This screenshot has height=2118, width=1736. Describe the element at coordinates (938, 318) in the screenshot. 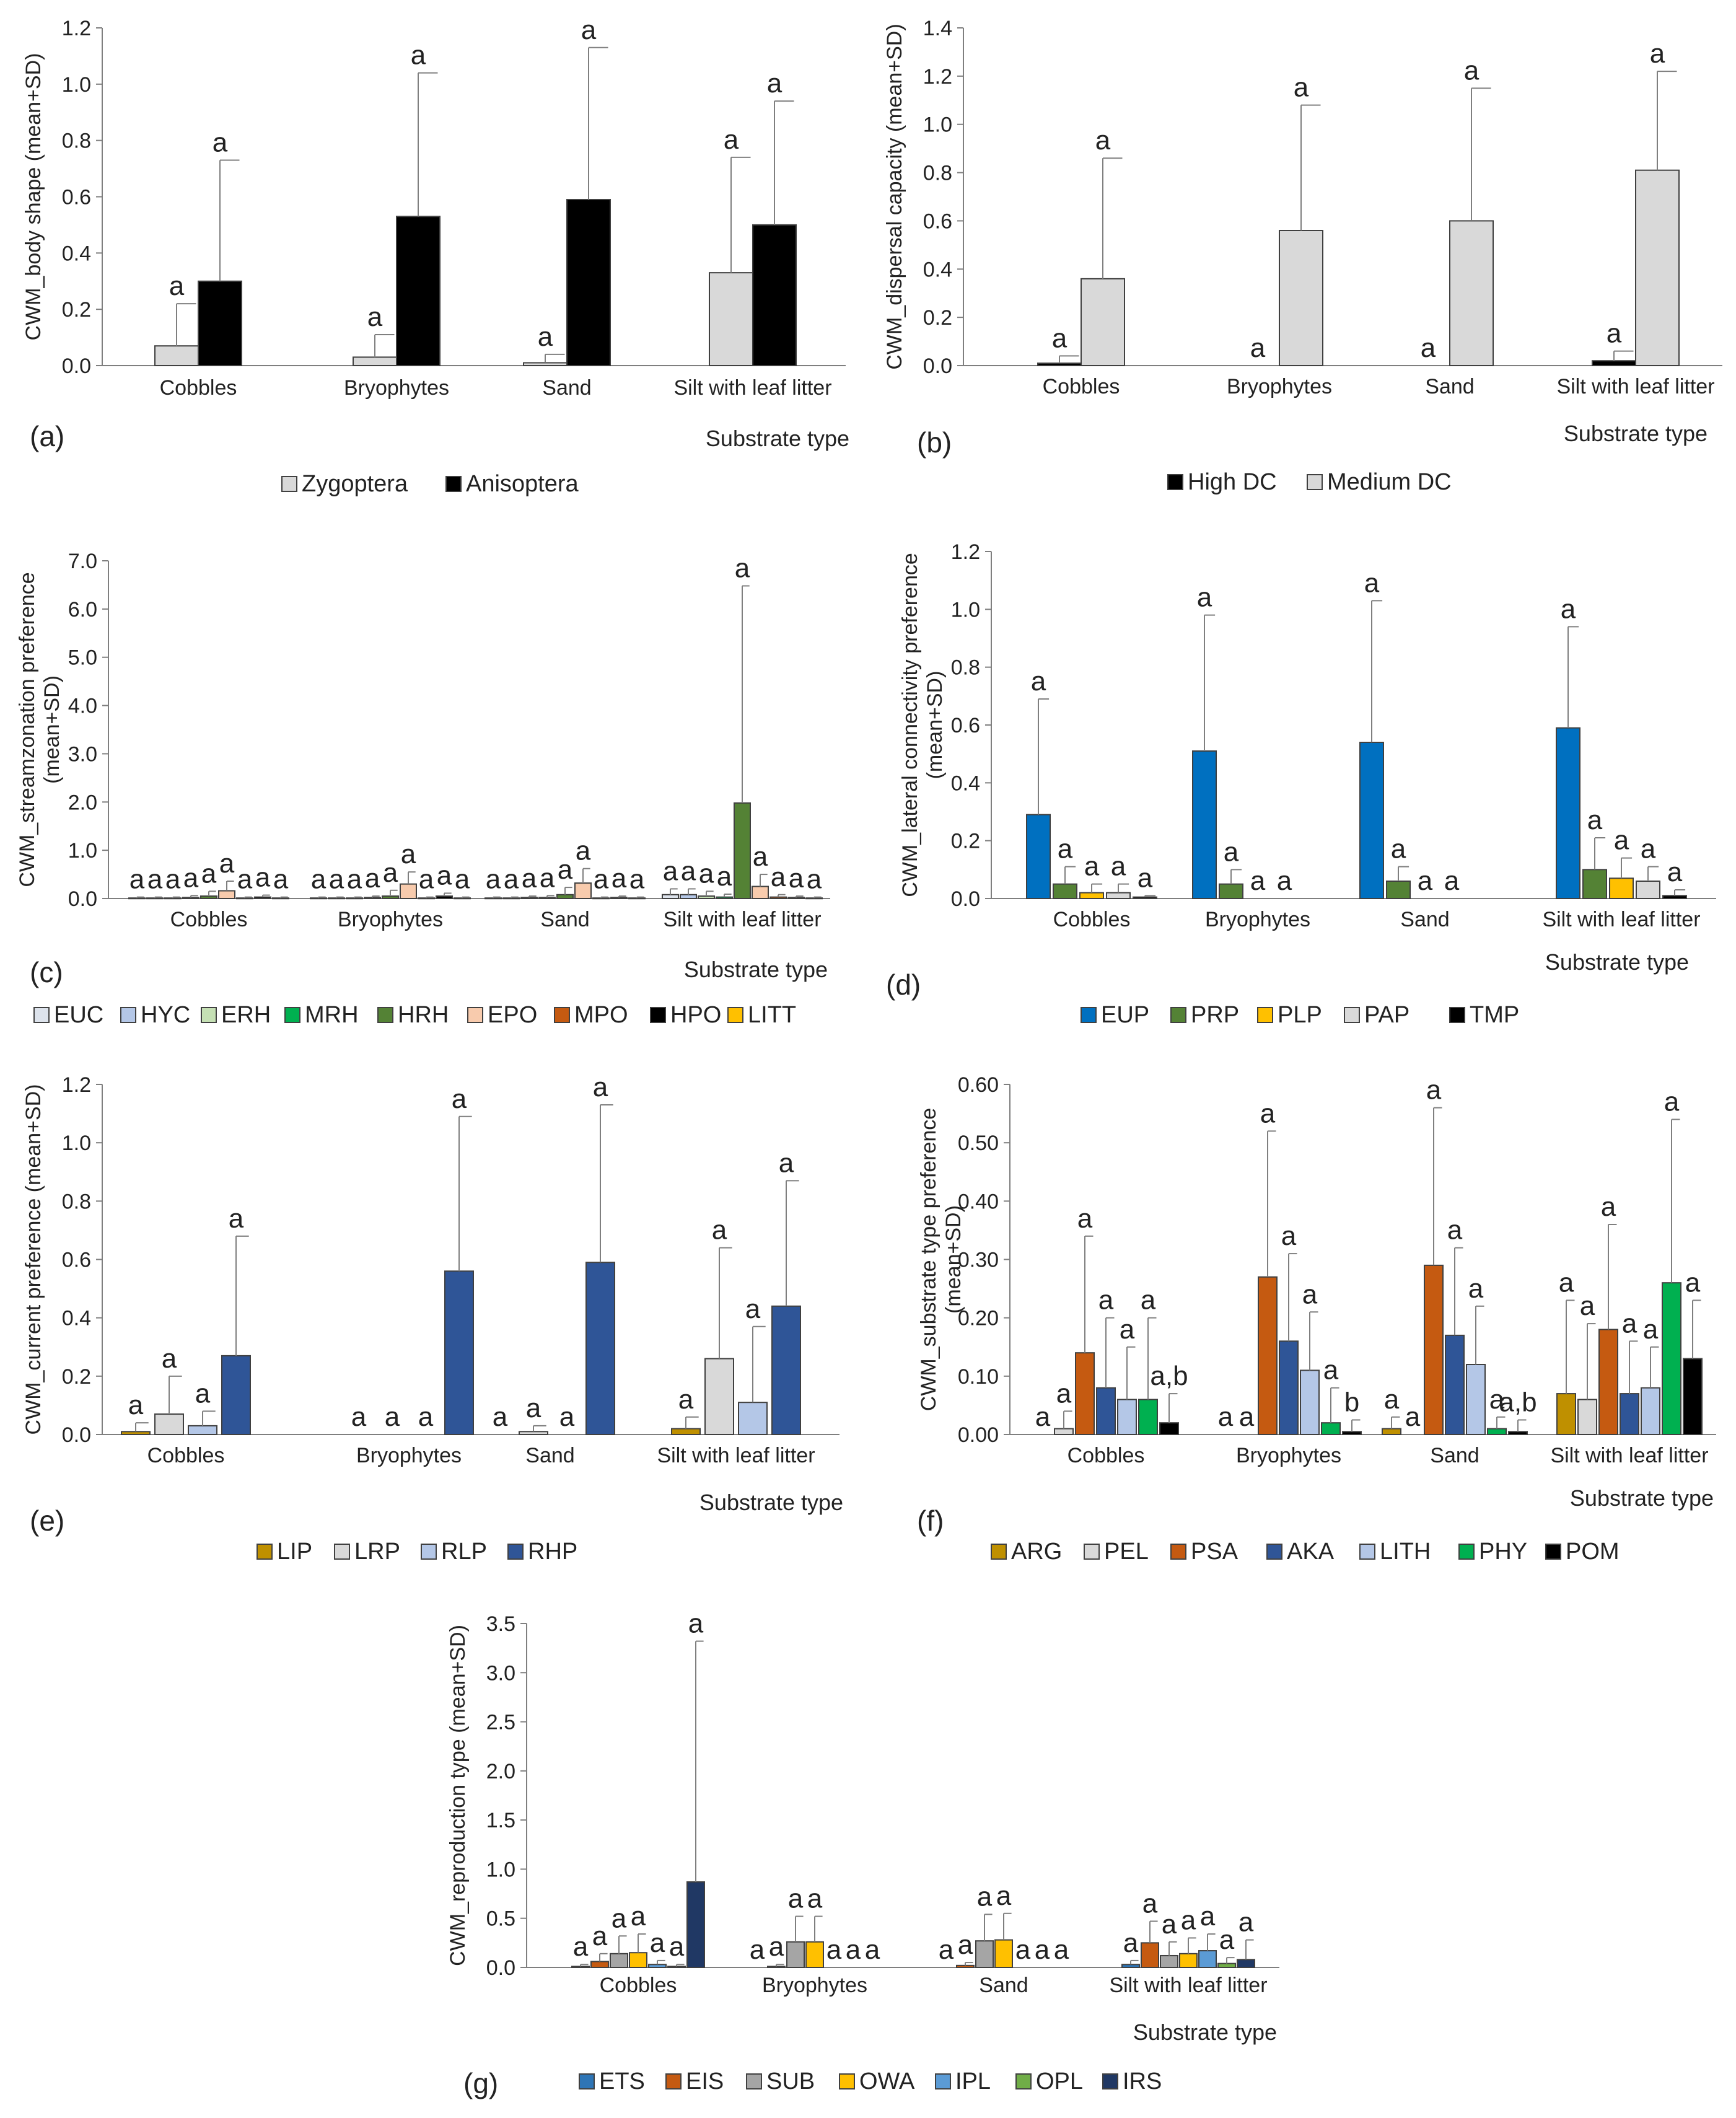

I see `y-tick-label: 0.2` at that location.